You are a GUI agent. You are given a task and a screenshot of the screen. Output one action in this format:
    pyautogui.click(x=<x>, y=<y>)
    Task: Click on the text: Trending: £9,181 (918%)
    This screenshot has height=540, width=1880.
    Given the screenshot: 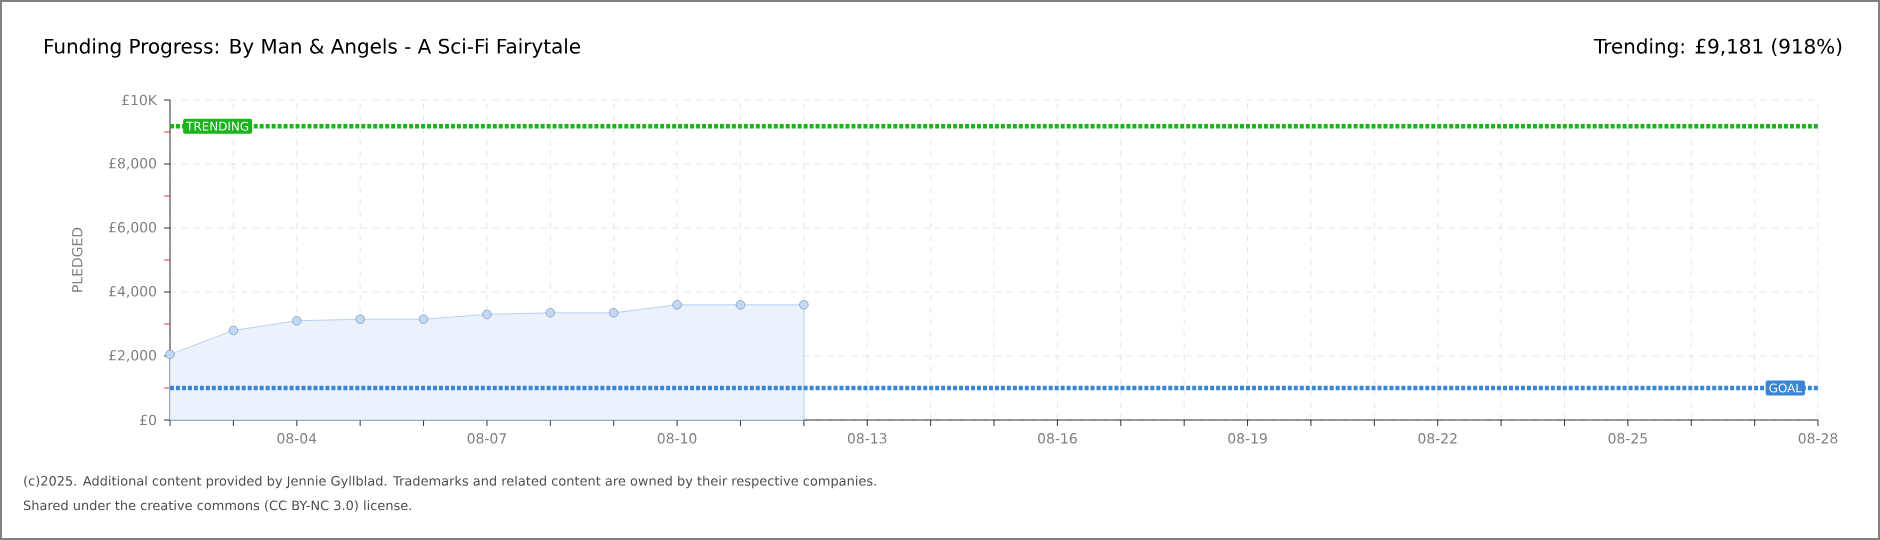 What is the action you would take?
    pyautogui.click(x=1717, y=48)
    